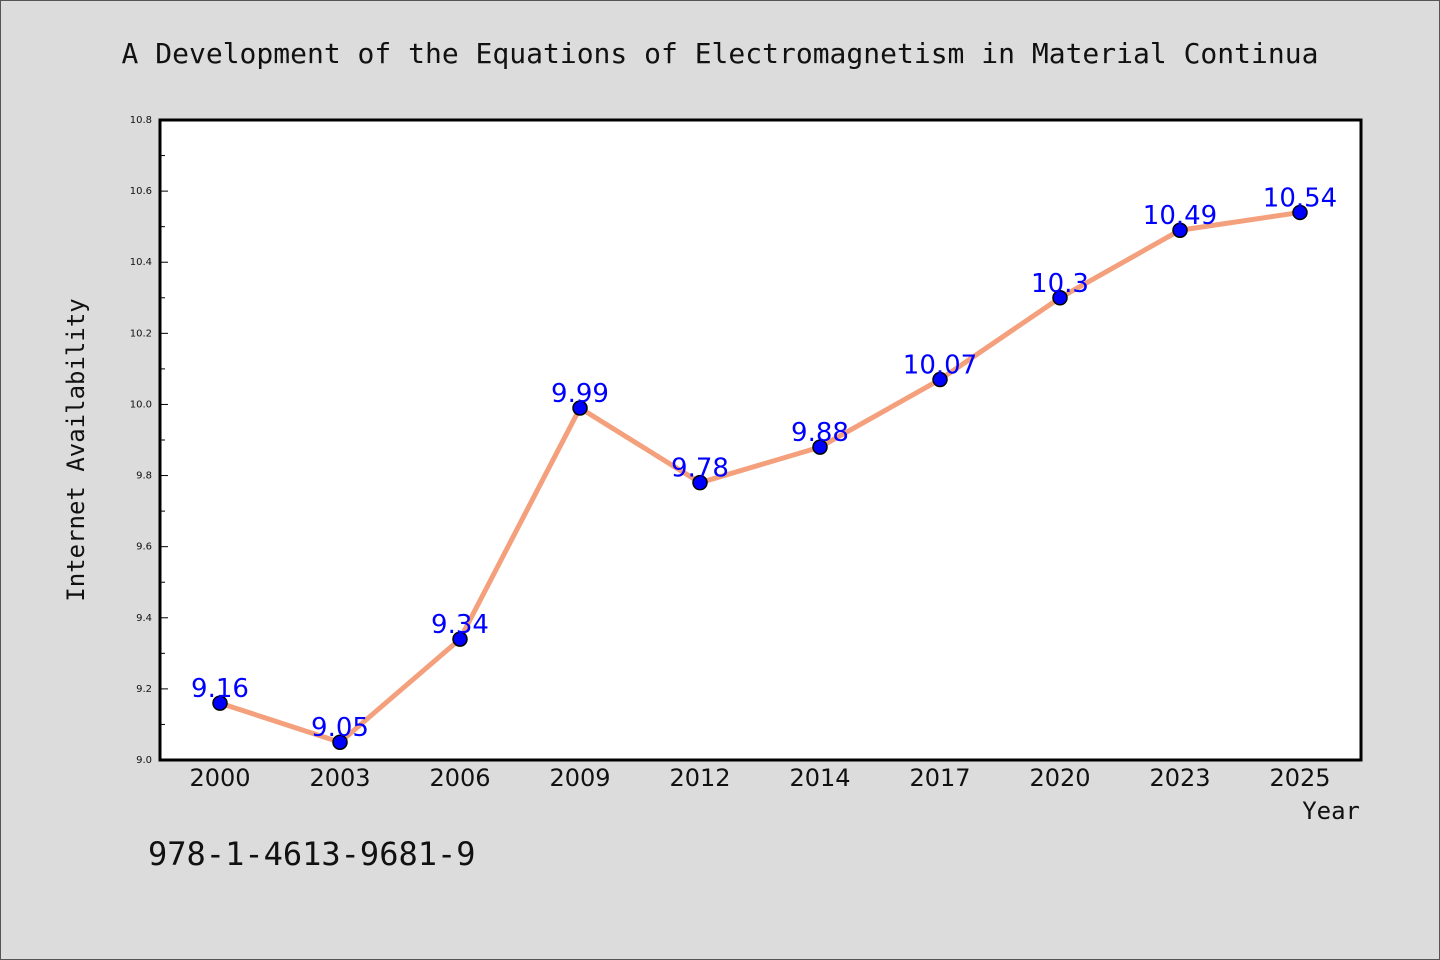 This screenshot has width=1440, height=960. I want to click on y-tick-label: 10.2, so click(141, 333).